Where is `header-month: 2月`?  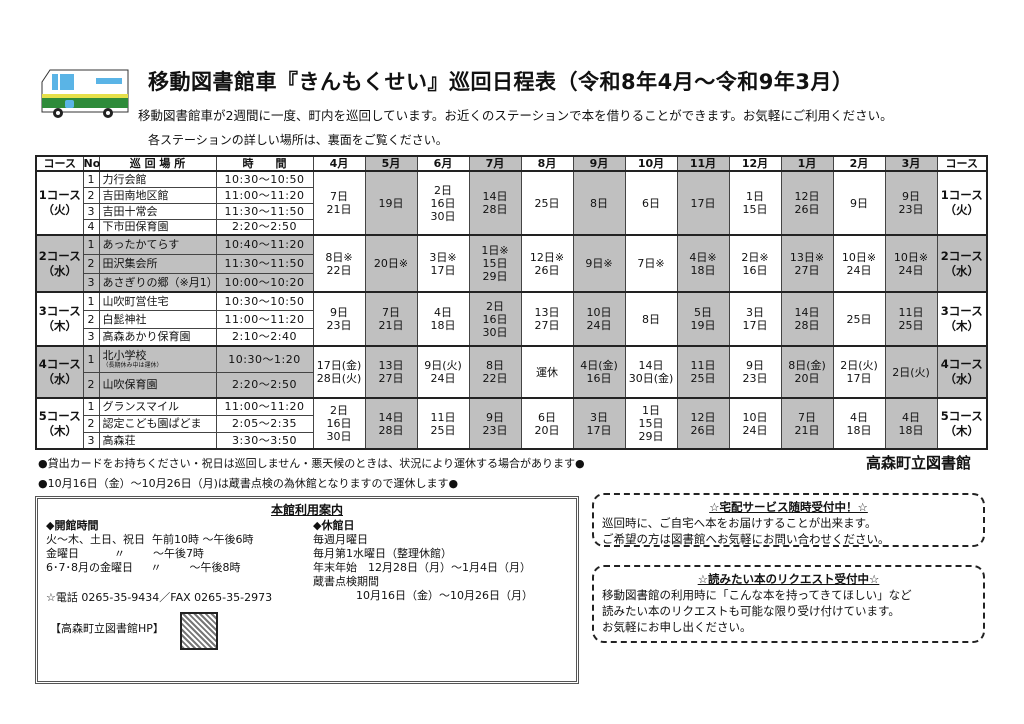
header-month: 2月 is located at coordinates (859, 163).